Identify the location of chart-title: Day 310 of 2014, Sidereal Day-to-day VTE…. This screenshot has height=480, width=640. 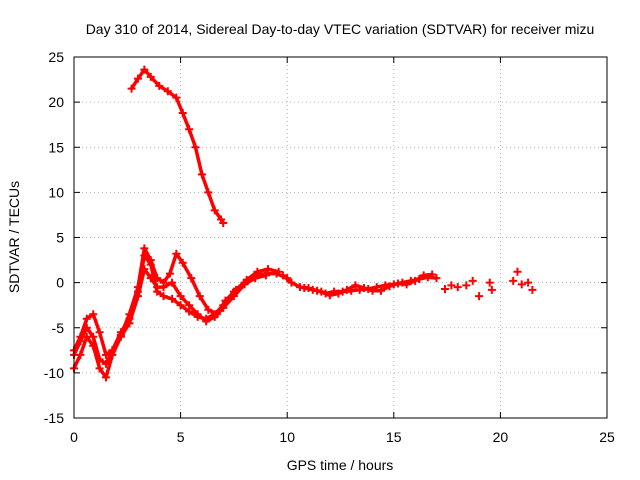
(340, 29).